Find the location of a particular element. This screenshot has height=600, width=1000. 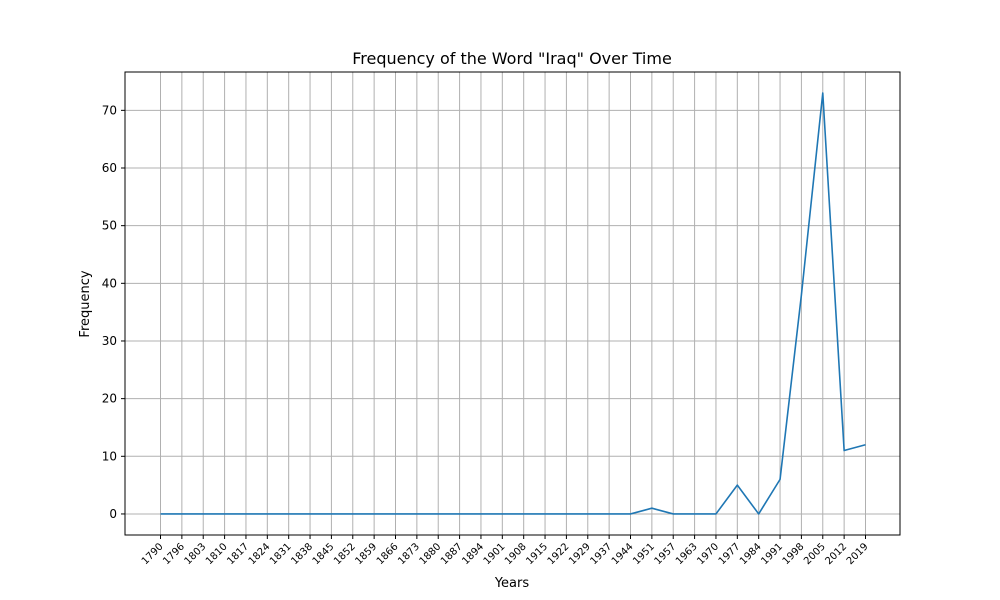

x-tick-label: 1803 is located at coordinates (196, 554).